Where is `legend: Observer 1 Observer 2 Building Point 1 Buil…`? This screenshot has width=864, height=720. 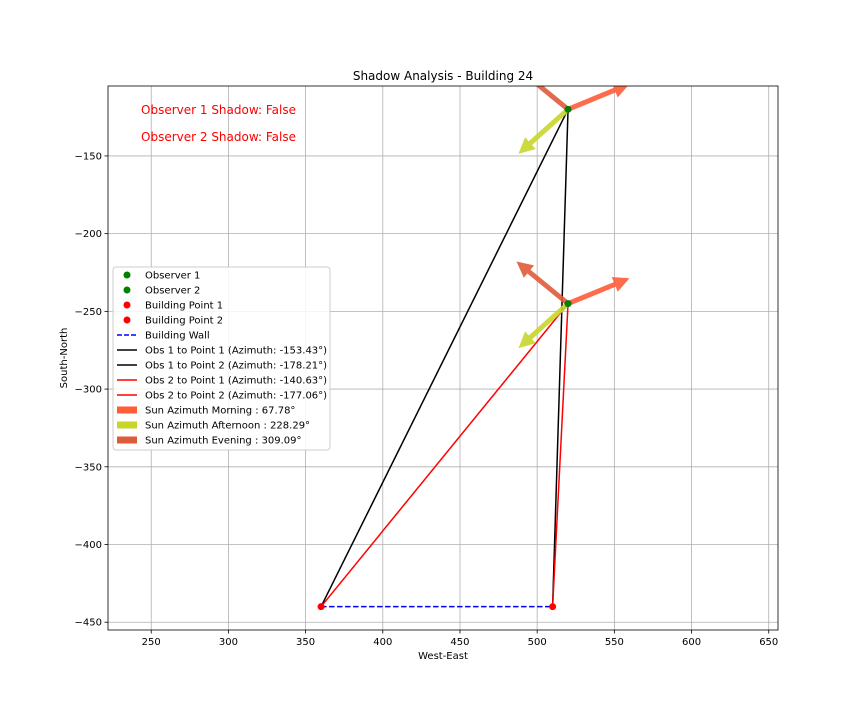 legend: Observer 1 Observer 2 Building Point 1 Buil… is located at coordinates (221, 358).